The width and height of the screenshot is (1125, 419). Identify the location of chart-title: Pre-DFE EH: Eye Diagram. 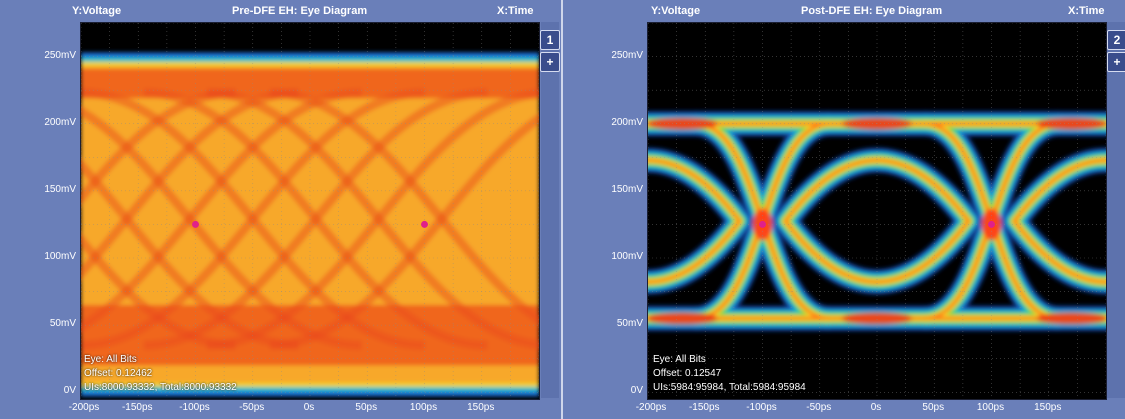
(300, 11).